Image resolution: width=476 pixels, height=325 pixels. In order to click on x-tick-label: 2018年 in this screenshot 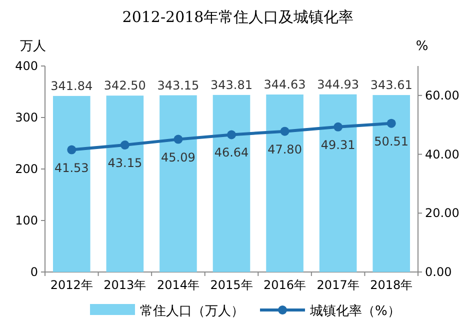, I will do `click(391, 285)`.